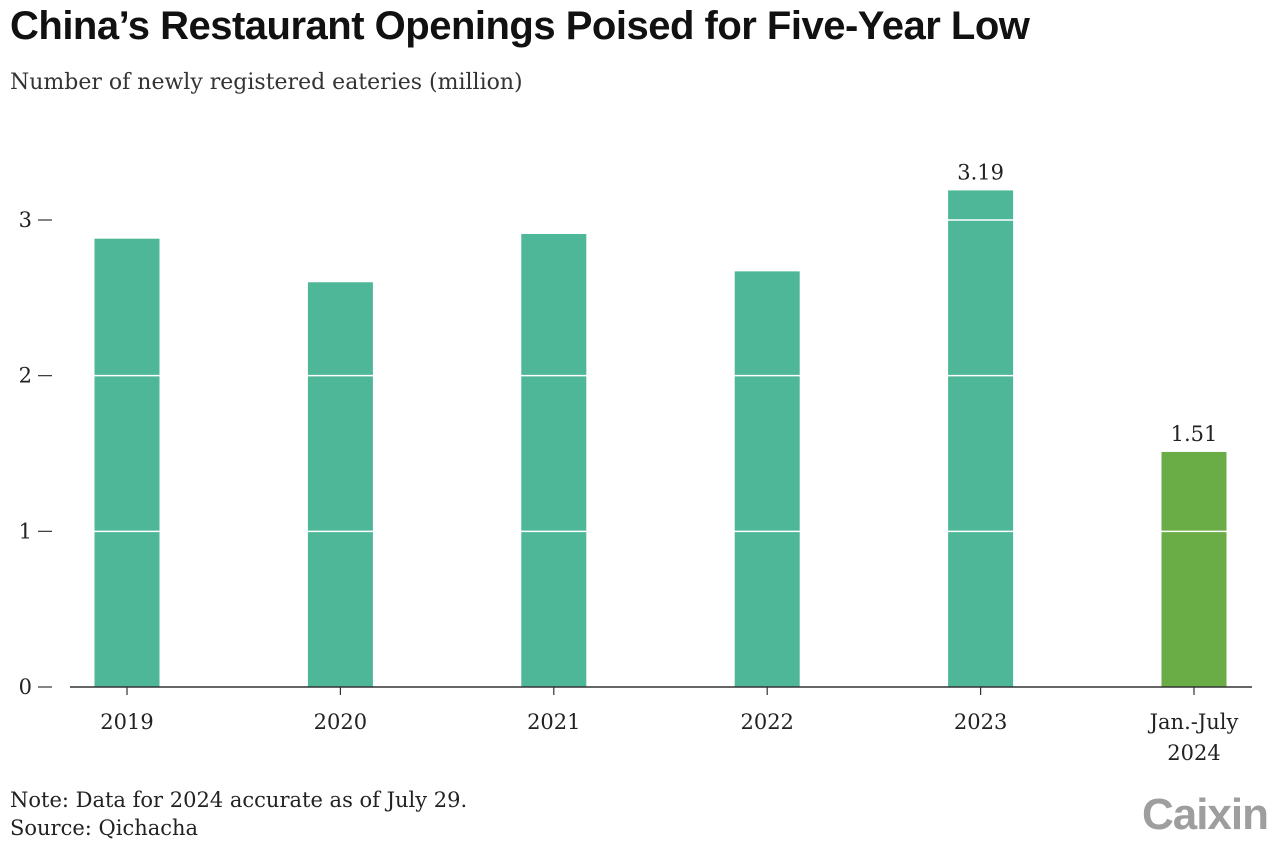  What do you see at coordinates (1193, 737) in the screenshot?
I see `x-tick-label-Jan.-July 2024: Jan.-July 2024` at bounding box center [1193, 737].